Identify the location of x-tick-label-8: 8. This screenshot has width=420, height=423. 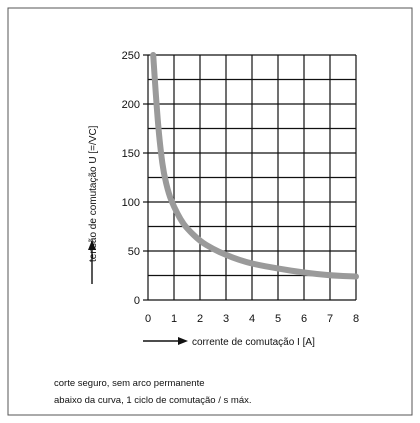
(356, 319).